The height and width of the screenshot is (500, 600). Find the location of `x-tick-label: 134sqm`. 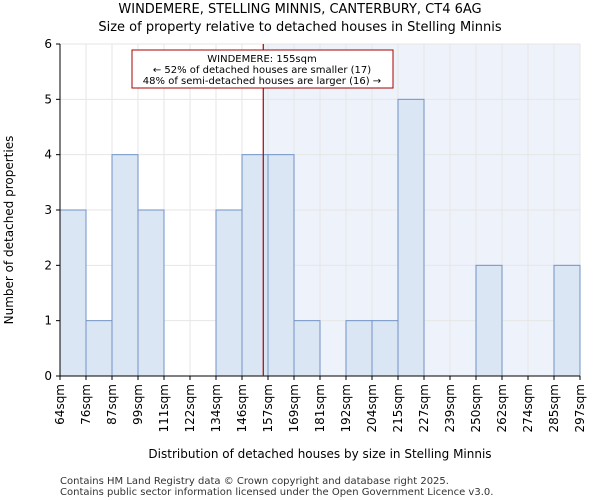

x-tick-label: 134sqm is located at coordinates (216, 408).